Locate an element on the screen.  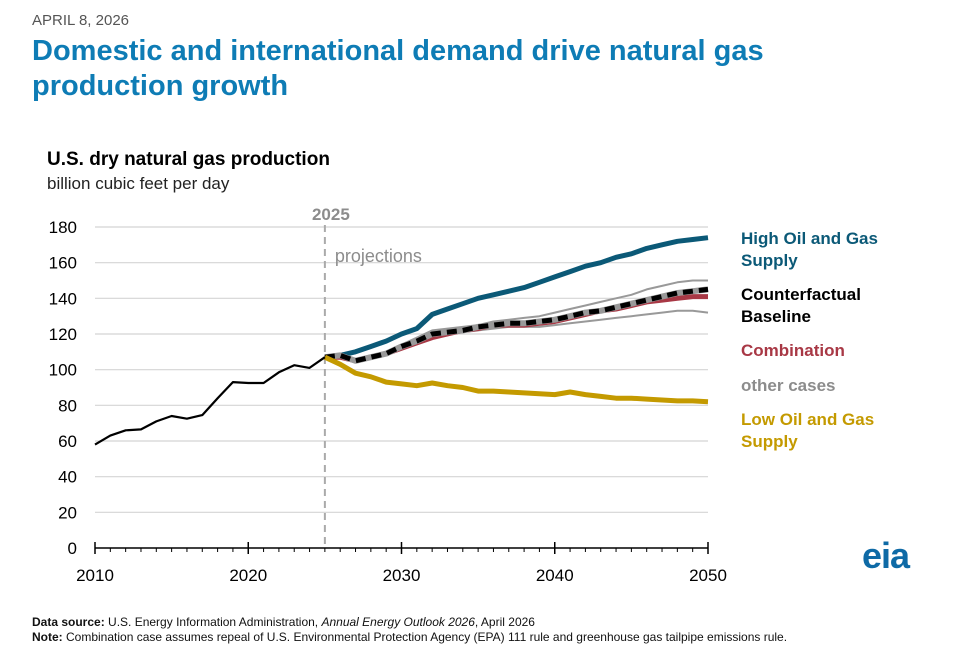
y-tick-label: 20 is located at coordinates (67, 512).